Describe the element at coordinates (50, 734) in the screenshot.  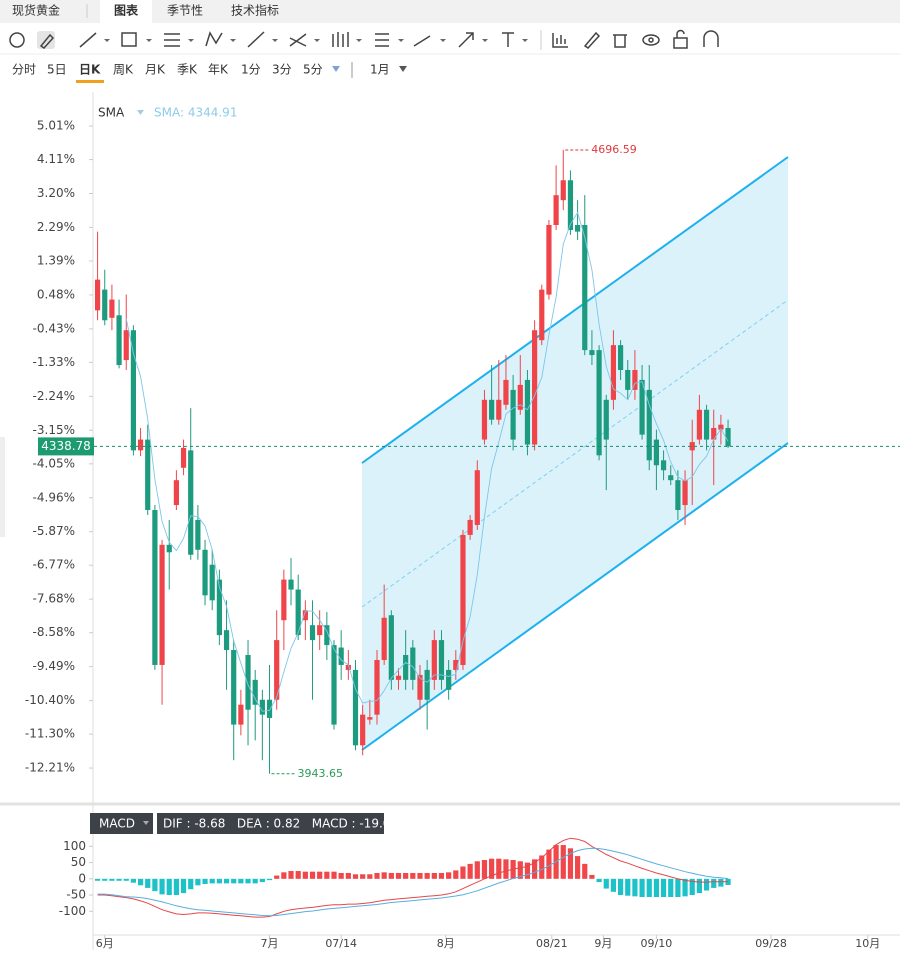
I see `y-tick-label: -11.30%` at that location.